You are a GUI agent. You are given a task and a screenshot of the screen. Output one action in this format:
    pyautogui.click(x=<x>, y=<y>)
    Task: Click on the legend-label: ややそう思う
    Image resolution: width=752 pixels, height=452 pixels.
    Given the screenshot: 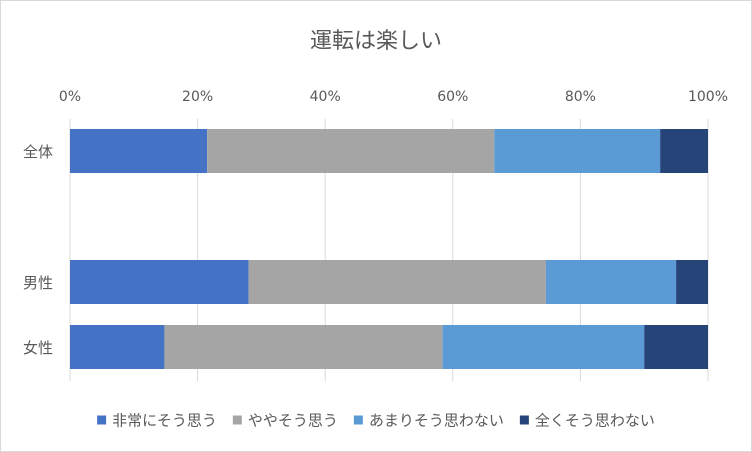 What is the action you would take?
    pyautogui.click(x=293, y=421)
    